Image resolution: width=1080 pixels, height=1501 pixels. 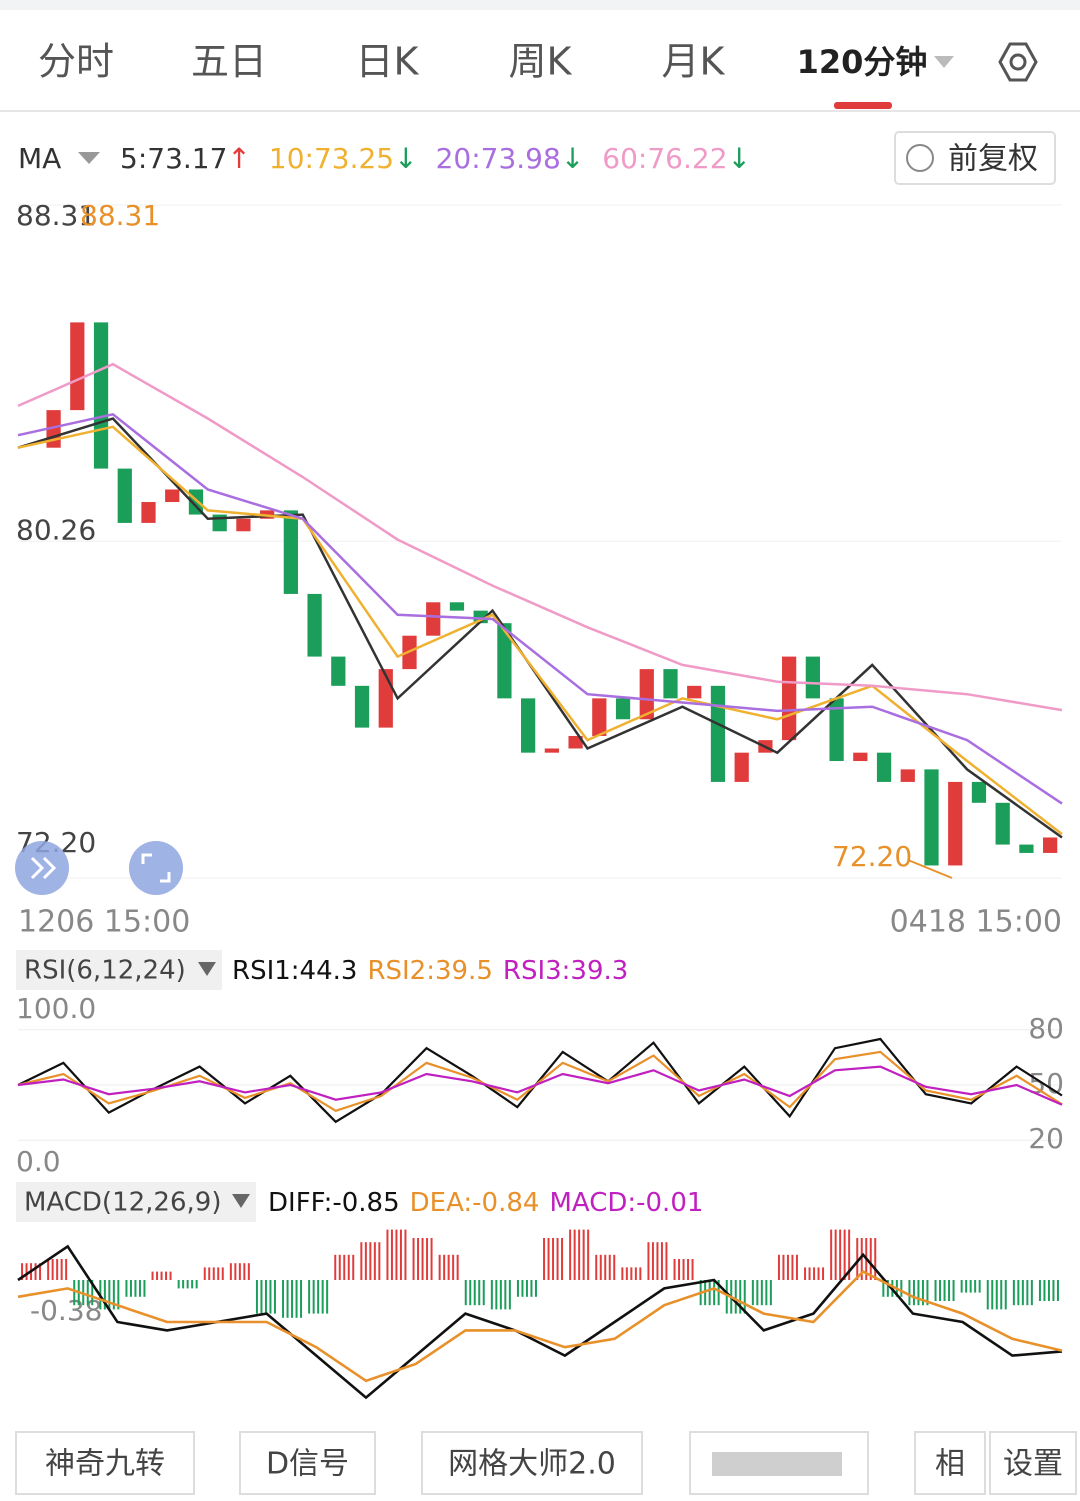 I want to click on ma-legend-value: 5:73.17, so click(x=173, y=158).